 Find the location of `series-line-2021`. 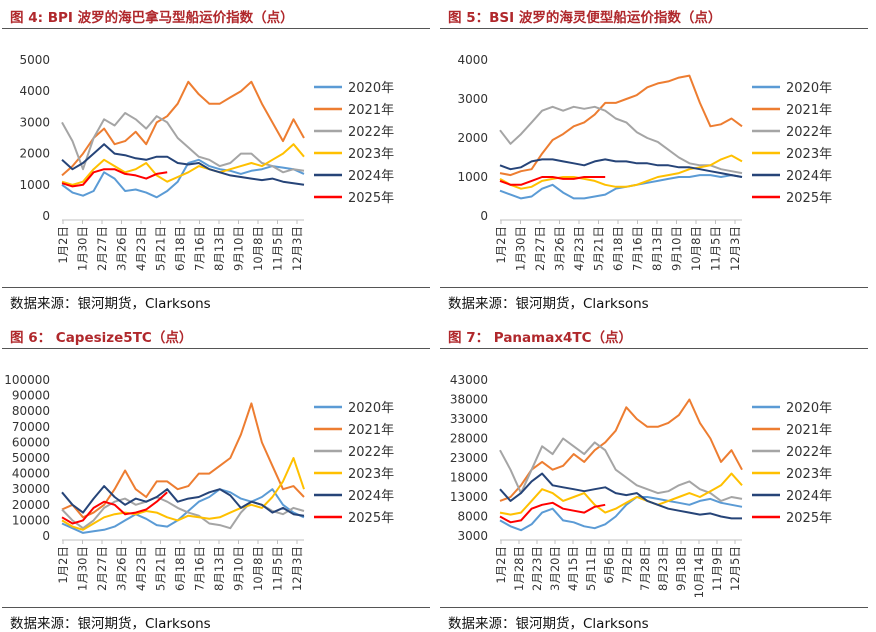

series-line-2021 is located at coordinates (621, 125).